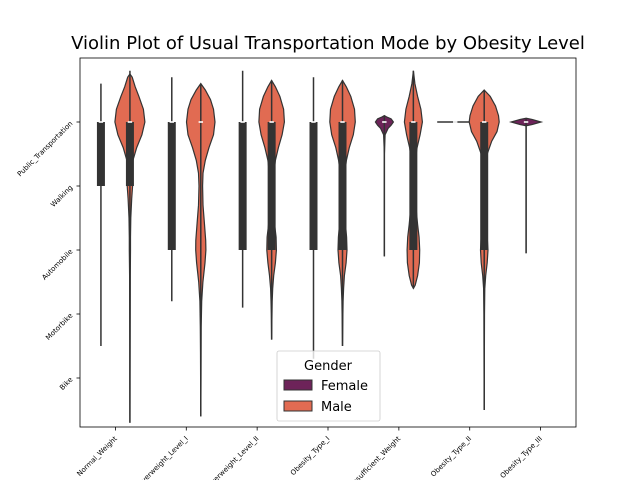 This screenshot has height=480, width=640. Describe the element at coordinates (313, 186) in the screenshot. I see `box-female-obesity-type-i` at that location.